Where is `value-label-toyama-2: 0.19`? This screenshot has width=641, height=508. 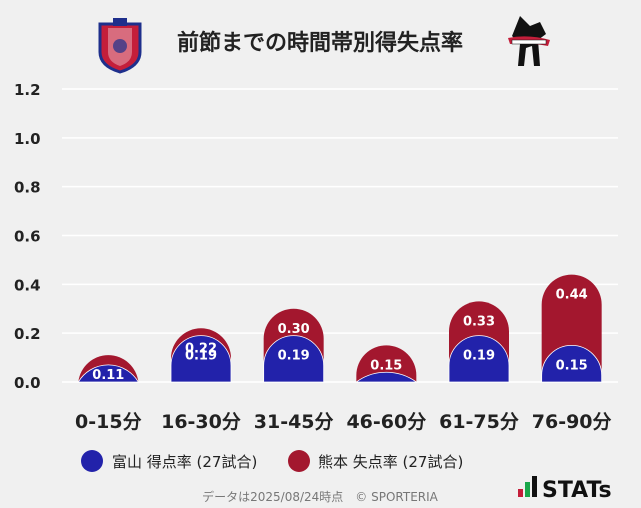 value-label-toyama-2: 0.19 is located at coordinates (294, 356).